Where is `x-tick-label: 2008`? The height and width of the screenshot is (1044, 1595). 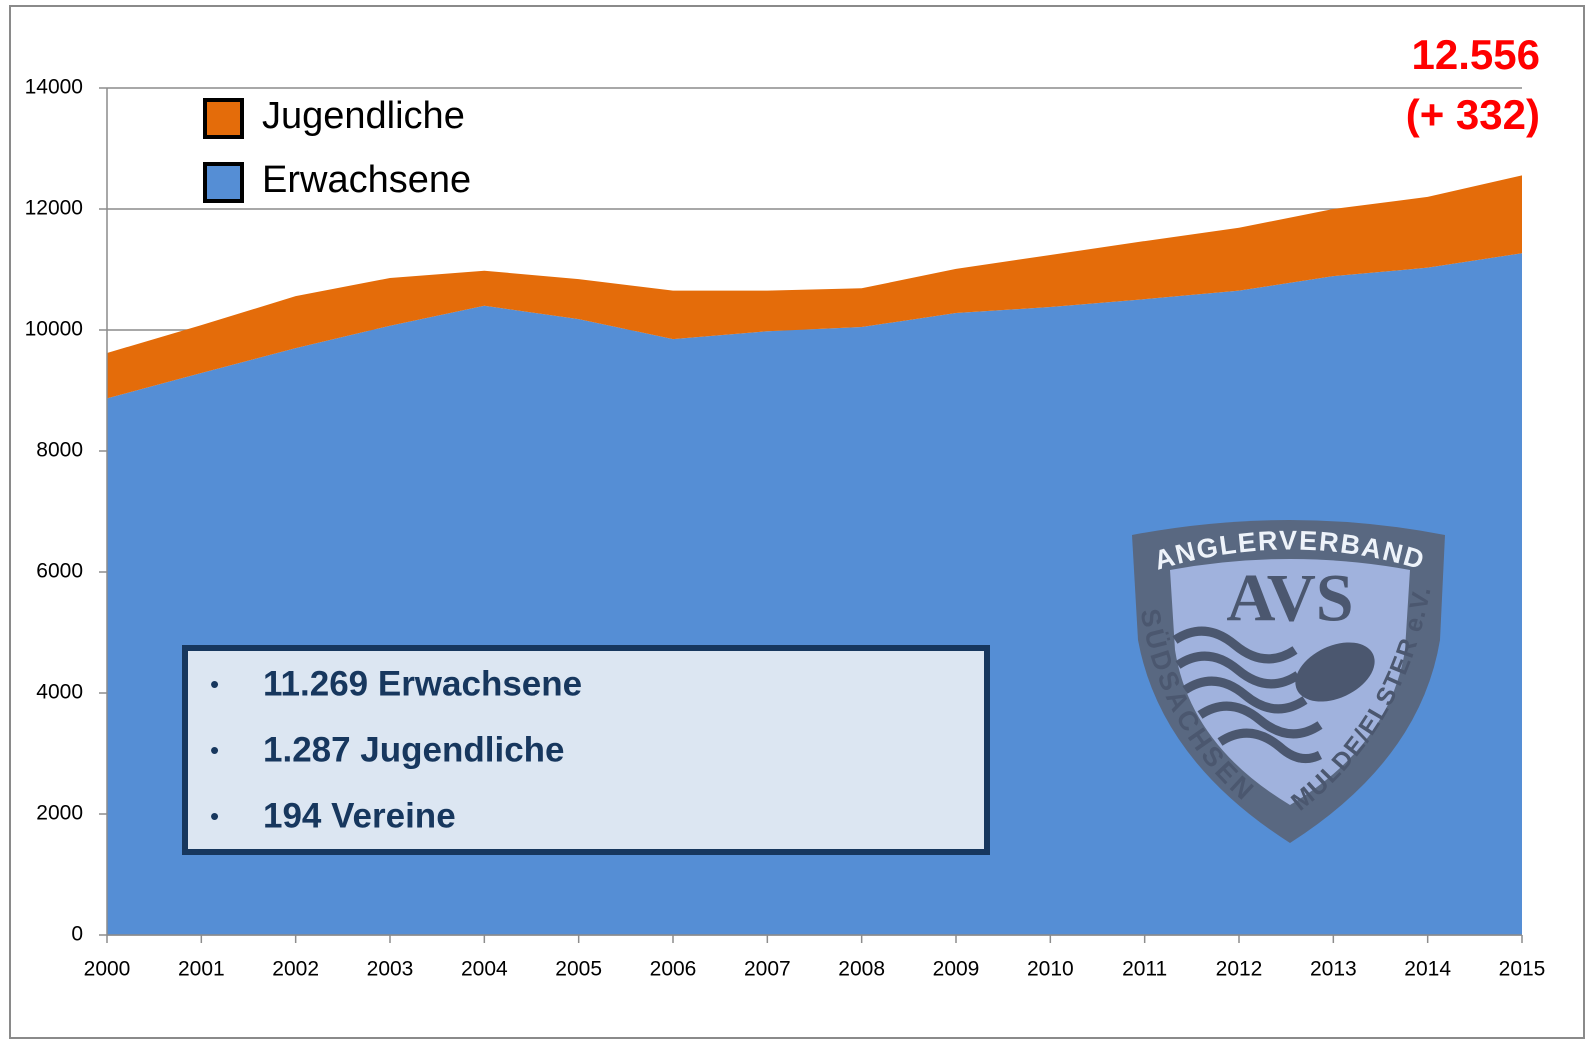 x-tick-label: 2008 is located at coordinates (861, 969).